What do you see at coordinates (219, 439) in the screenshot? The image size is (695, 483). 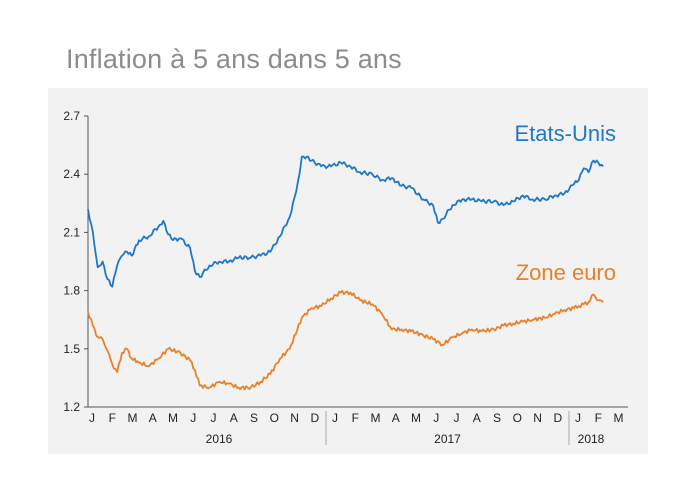 I see `year-label: 2016` at bounding box center [219, 439].